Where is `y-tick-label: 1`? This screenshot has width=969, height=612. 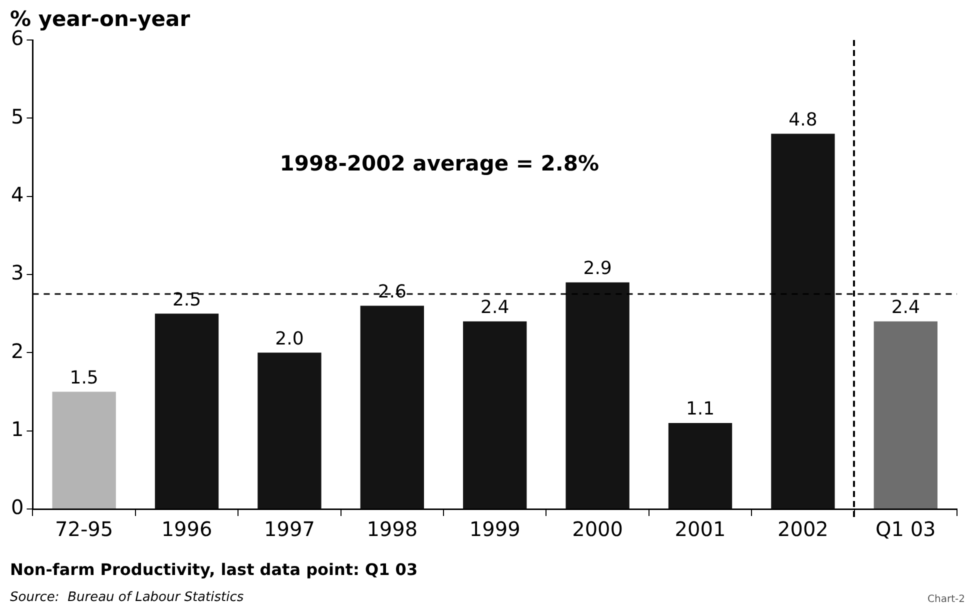
y-tick-label: 1 is located at coordinates (17, 429).